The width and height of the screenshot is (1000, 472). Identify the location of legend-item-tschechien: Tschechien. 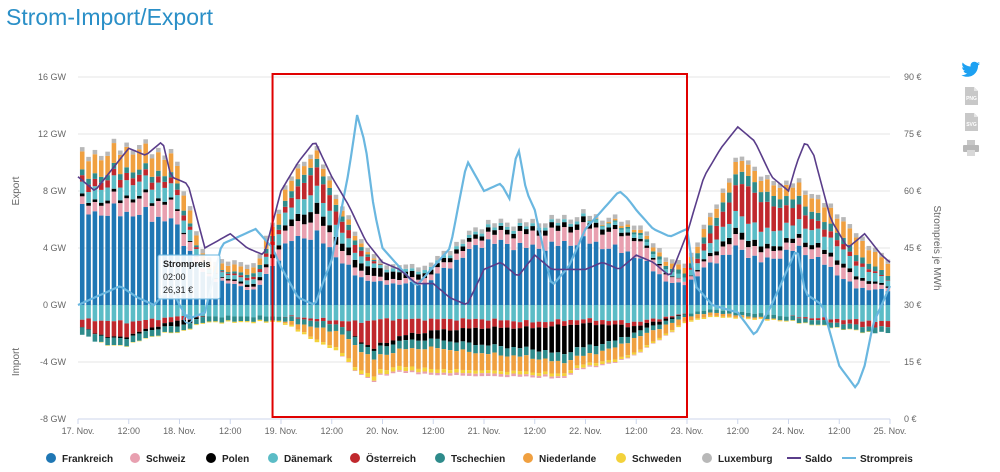
(470, 459).